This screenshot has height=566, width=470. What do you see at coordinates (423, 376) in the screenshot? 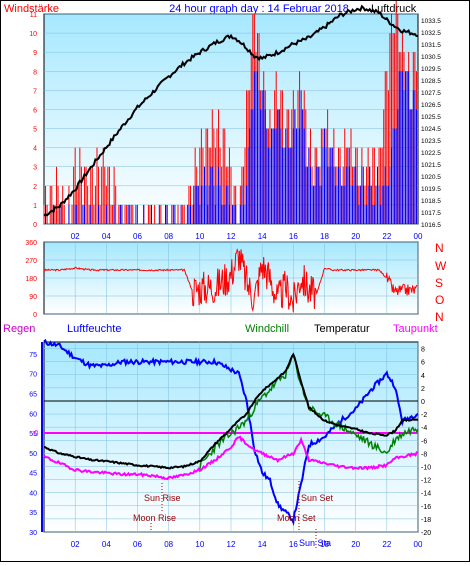
I see `y-right-tick-label: 4` at bounding box center [423, 376].